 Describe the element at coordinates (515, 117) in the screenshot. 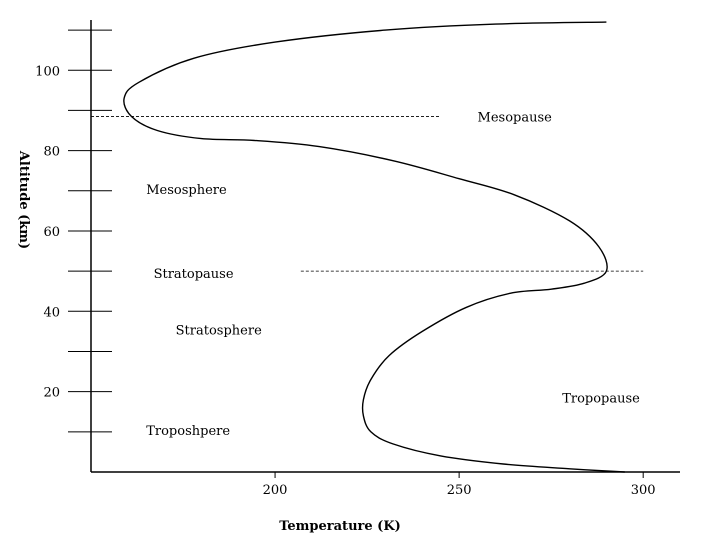

I see `region-label: Mesopause` at that location.